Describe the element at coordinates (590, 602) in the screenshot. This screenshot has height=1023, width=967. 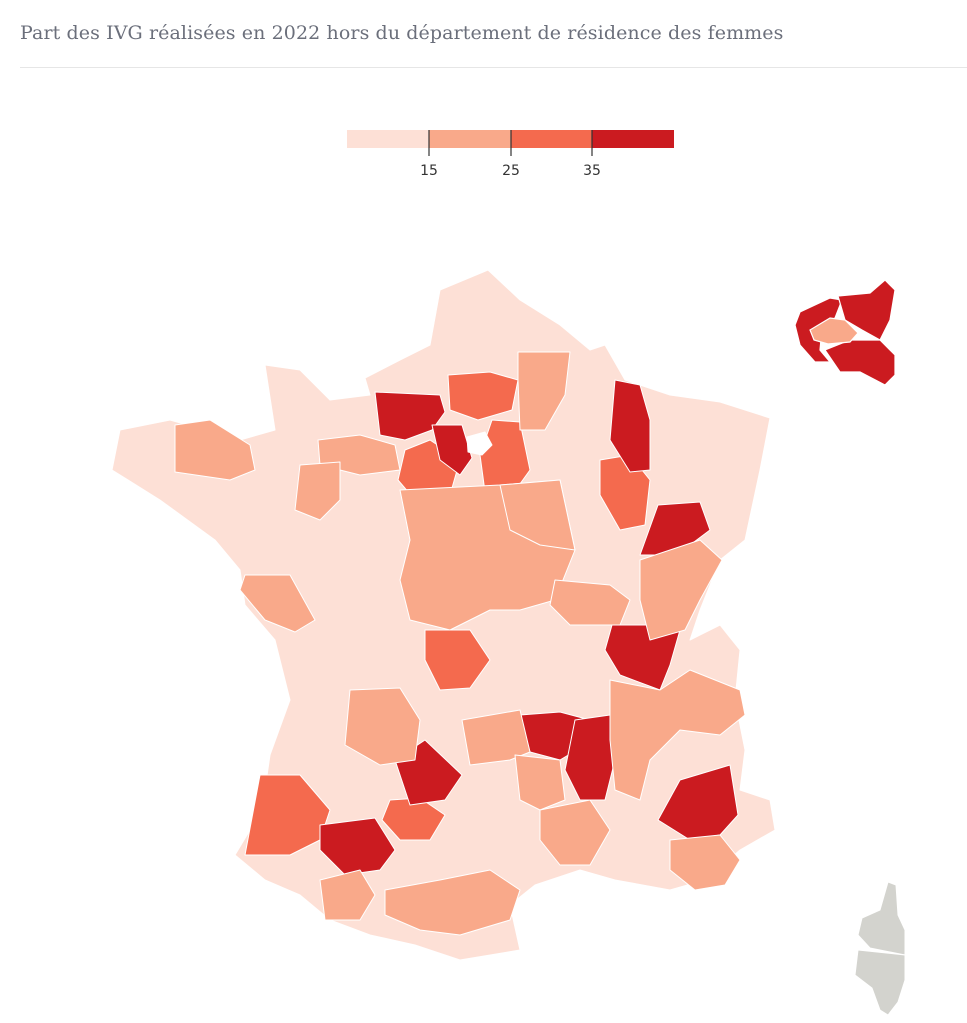
I see `dept-cote-dor-salmon` at that location.